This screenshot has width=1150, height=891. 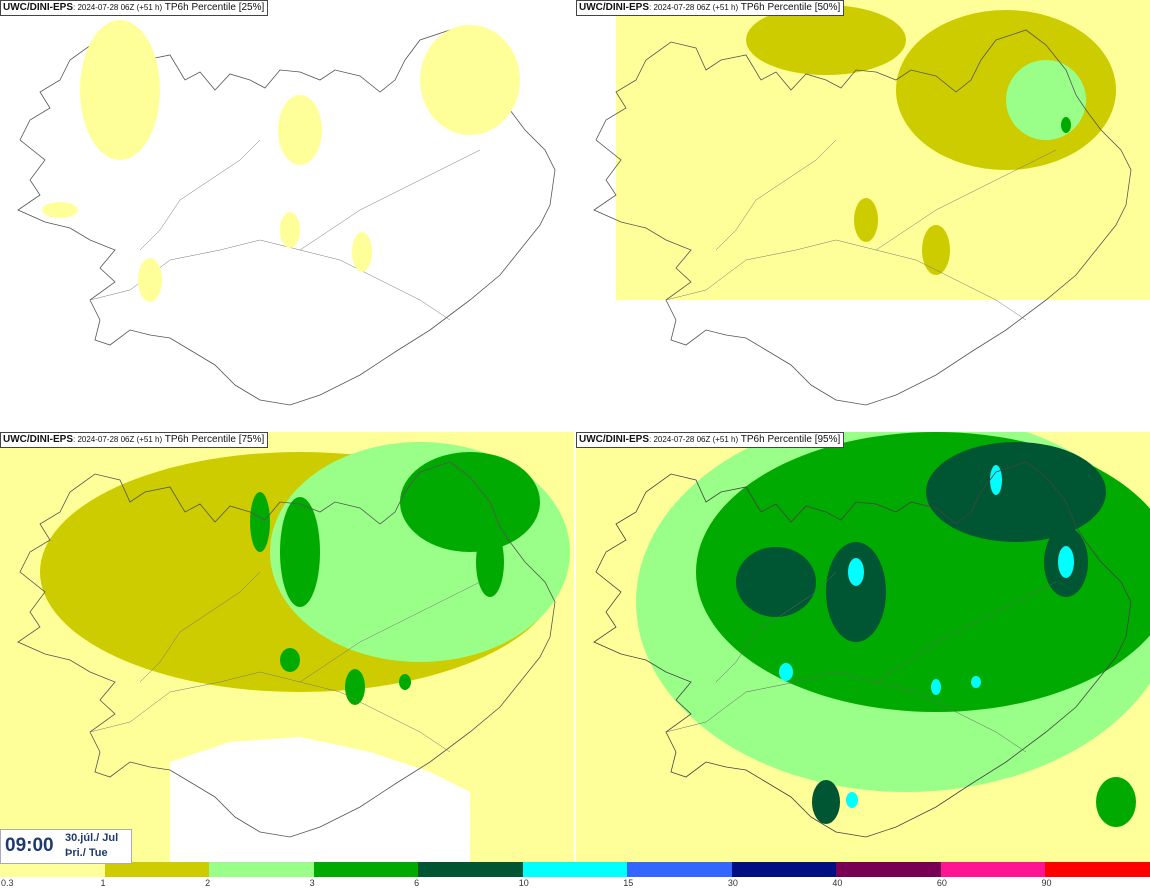 I want to click on color-legend: 0.3 1 2 3 6 10 15 30 40 60 90, so click(x=575, y=876).